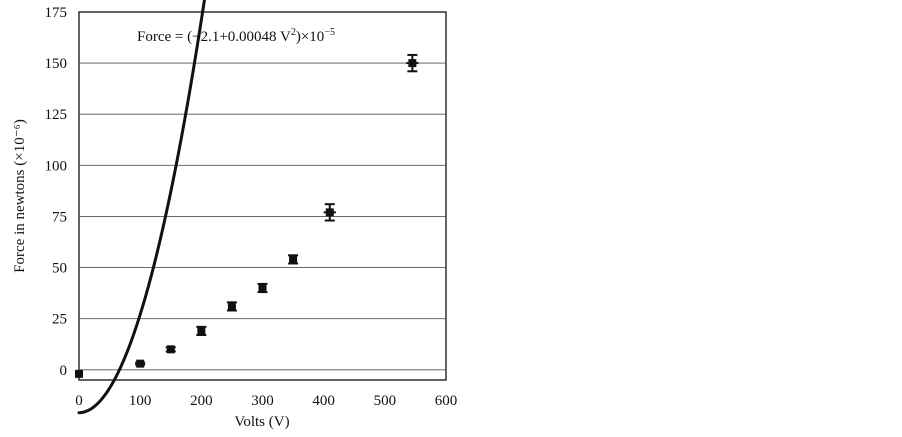  What do you see at coordinates (59, 269) in the screenshot?
I see `y-tick-label: 50` at bounding box center [59, 269].